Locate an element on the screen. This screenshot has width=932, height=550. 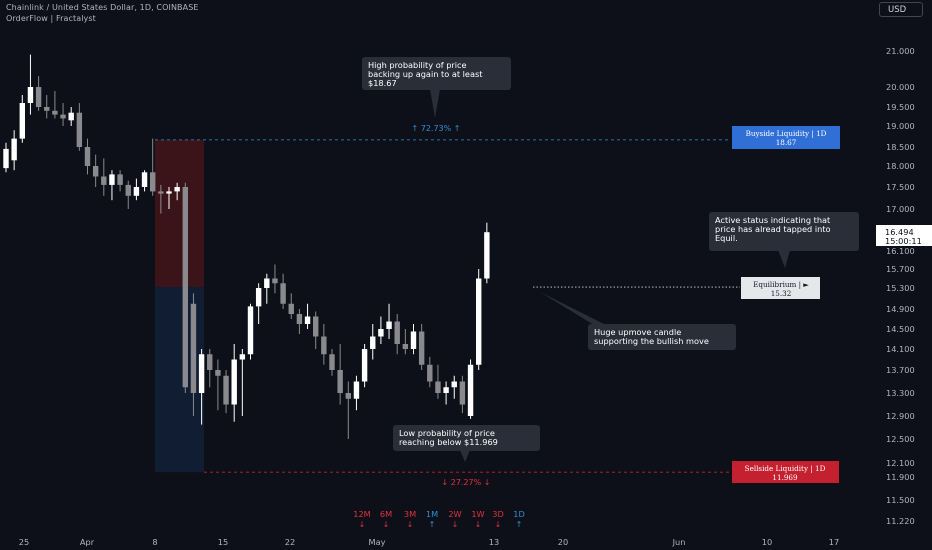
price-tick-label: 14.100 is located at coordinates (900, 349).